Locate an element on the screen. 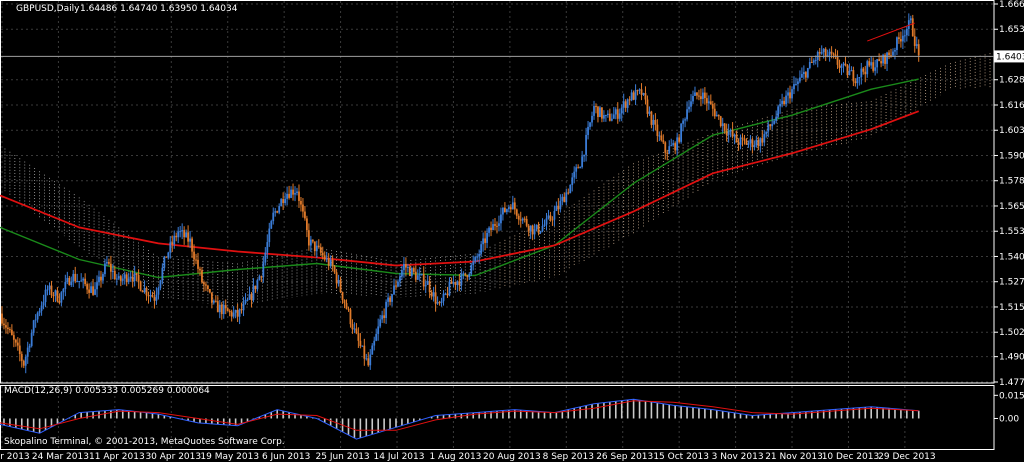 The height and width of the screenshot is (462, 1024). y-tick-label: 1.54050 is located at coordinates (1011, 257).